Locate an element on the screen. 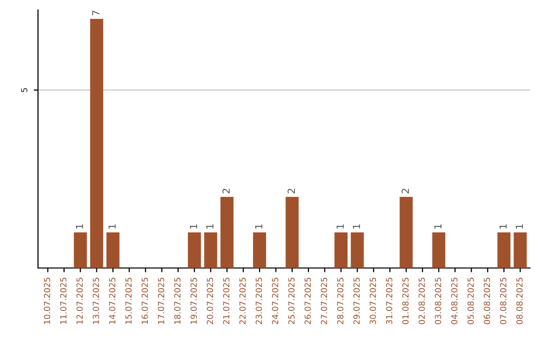 Image resolution: width=540 pixels, height=340 pixels. x-tick-label: 25.07.2025 is located at coordinates (291, 301).